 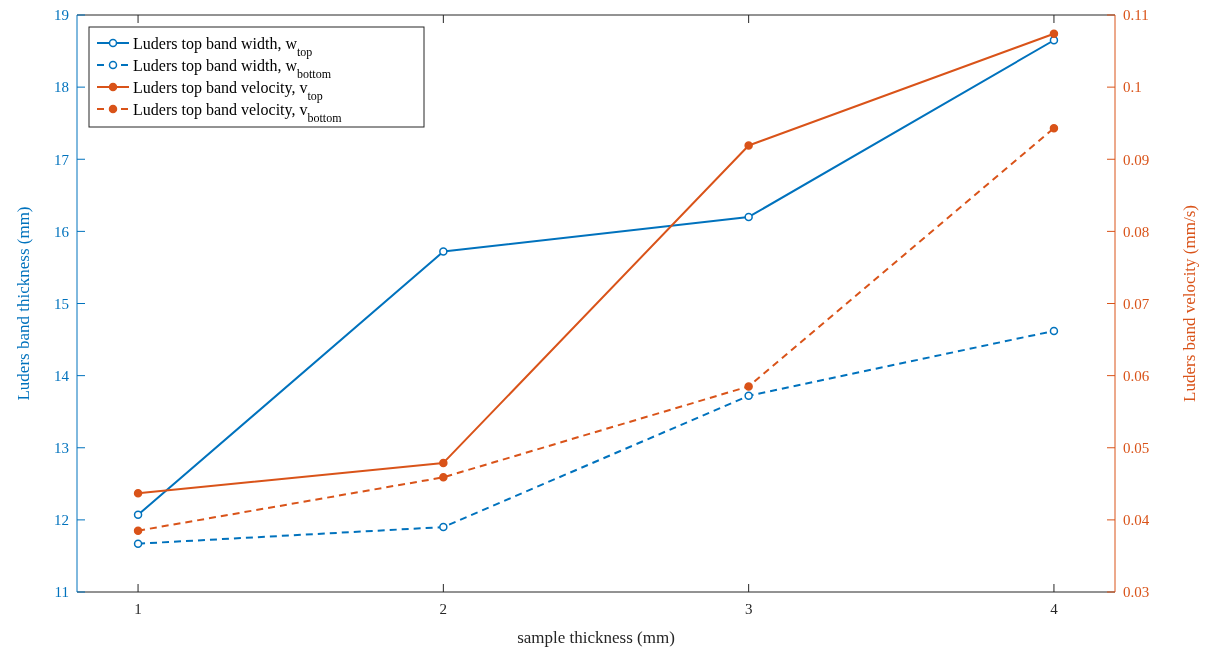 I want to click on y2-tick-label: 0.05, so click(x=1136, y=448).